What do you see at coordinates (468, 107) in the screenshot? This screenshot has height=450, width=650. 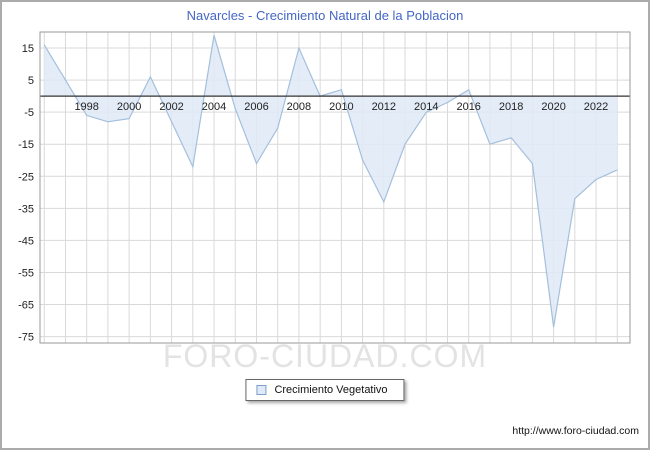 I see `svg-text: 2016` at bounding box center [468, 107].